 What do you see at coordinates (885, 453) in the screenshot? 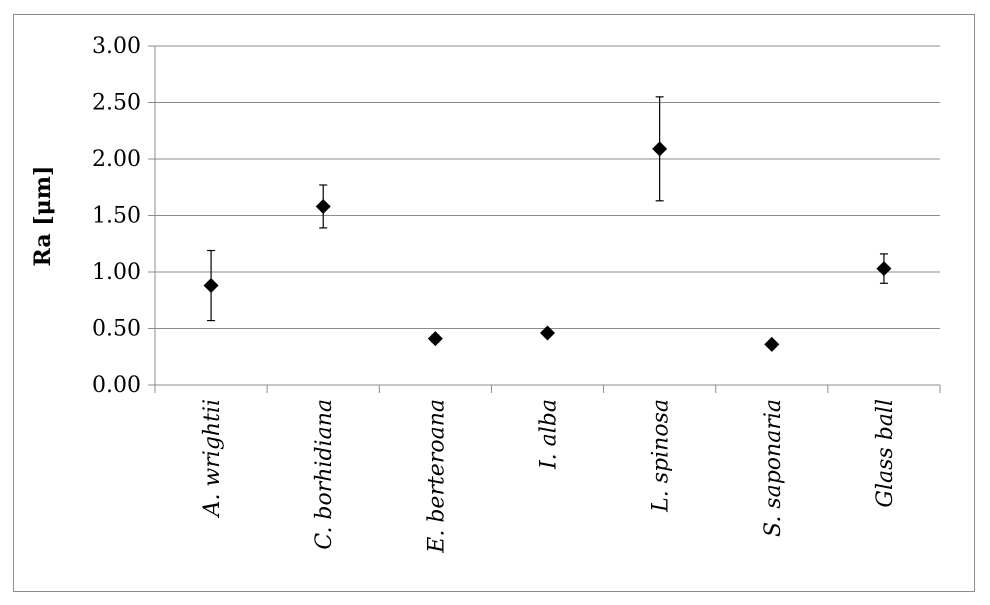
I see `x-tick-label: Glass ball` at bounding box center [885, 453].